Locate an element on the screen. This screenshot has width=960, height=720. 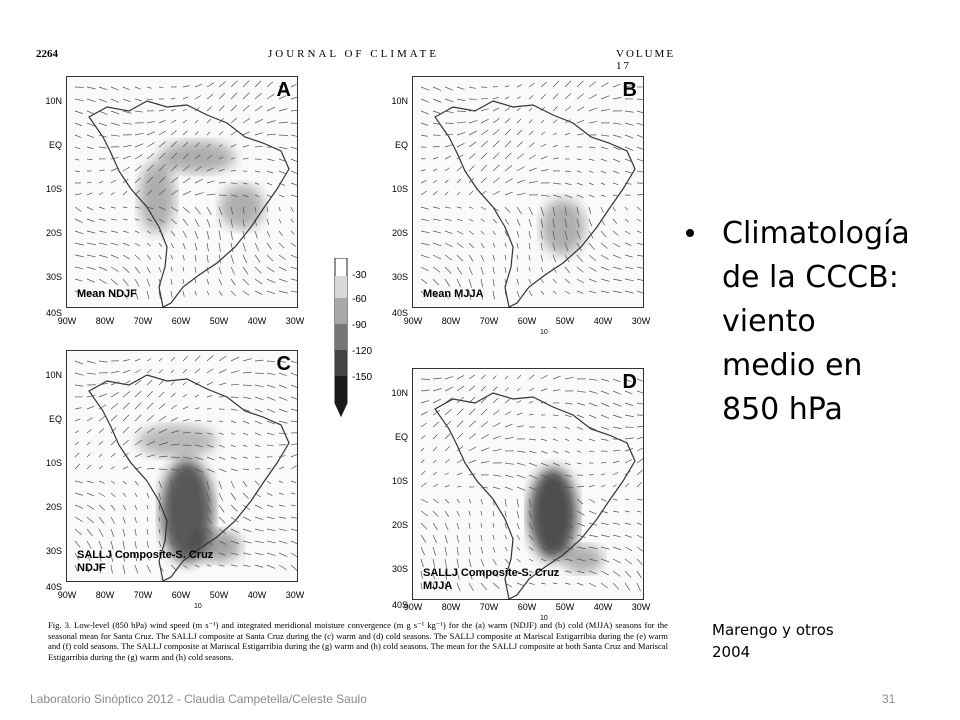
panel-caption: SALLJ Composite-S. Cruz NDJF is located at coordinates (145, 562).